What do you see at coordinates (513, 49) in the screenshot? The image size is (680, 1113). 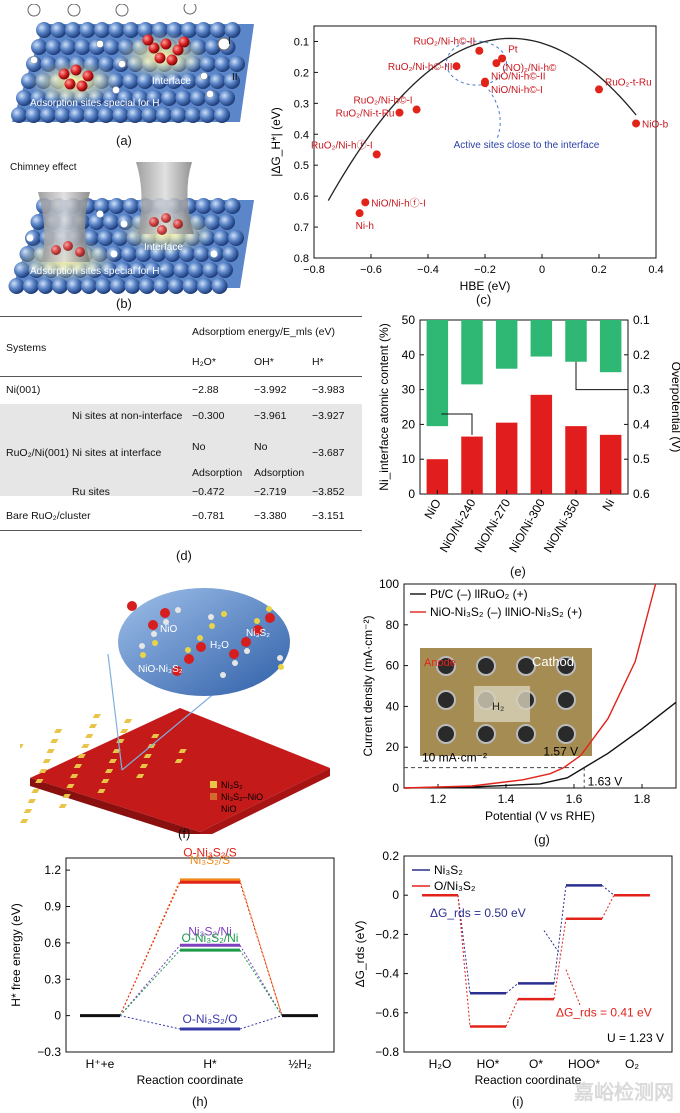 I see `data-label-c: Pt` at bounding box center [513, 49].